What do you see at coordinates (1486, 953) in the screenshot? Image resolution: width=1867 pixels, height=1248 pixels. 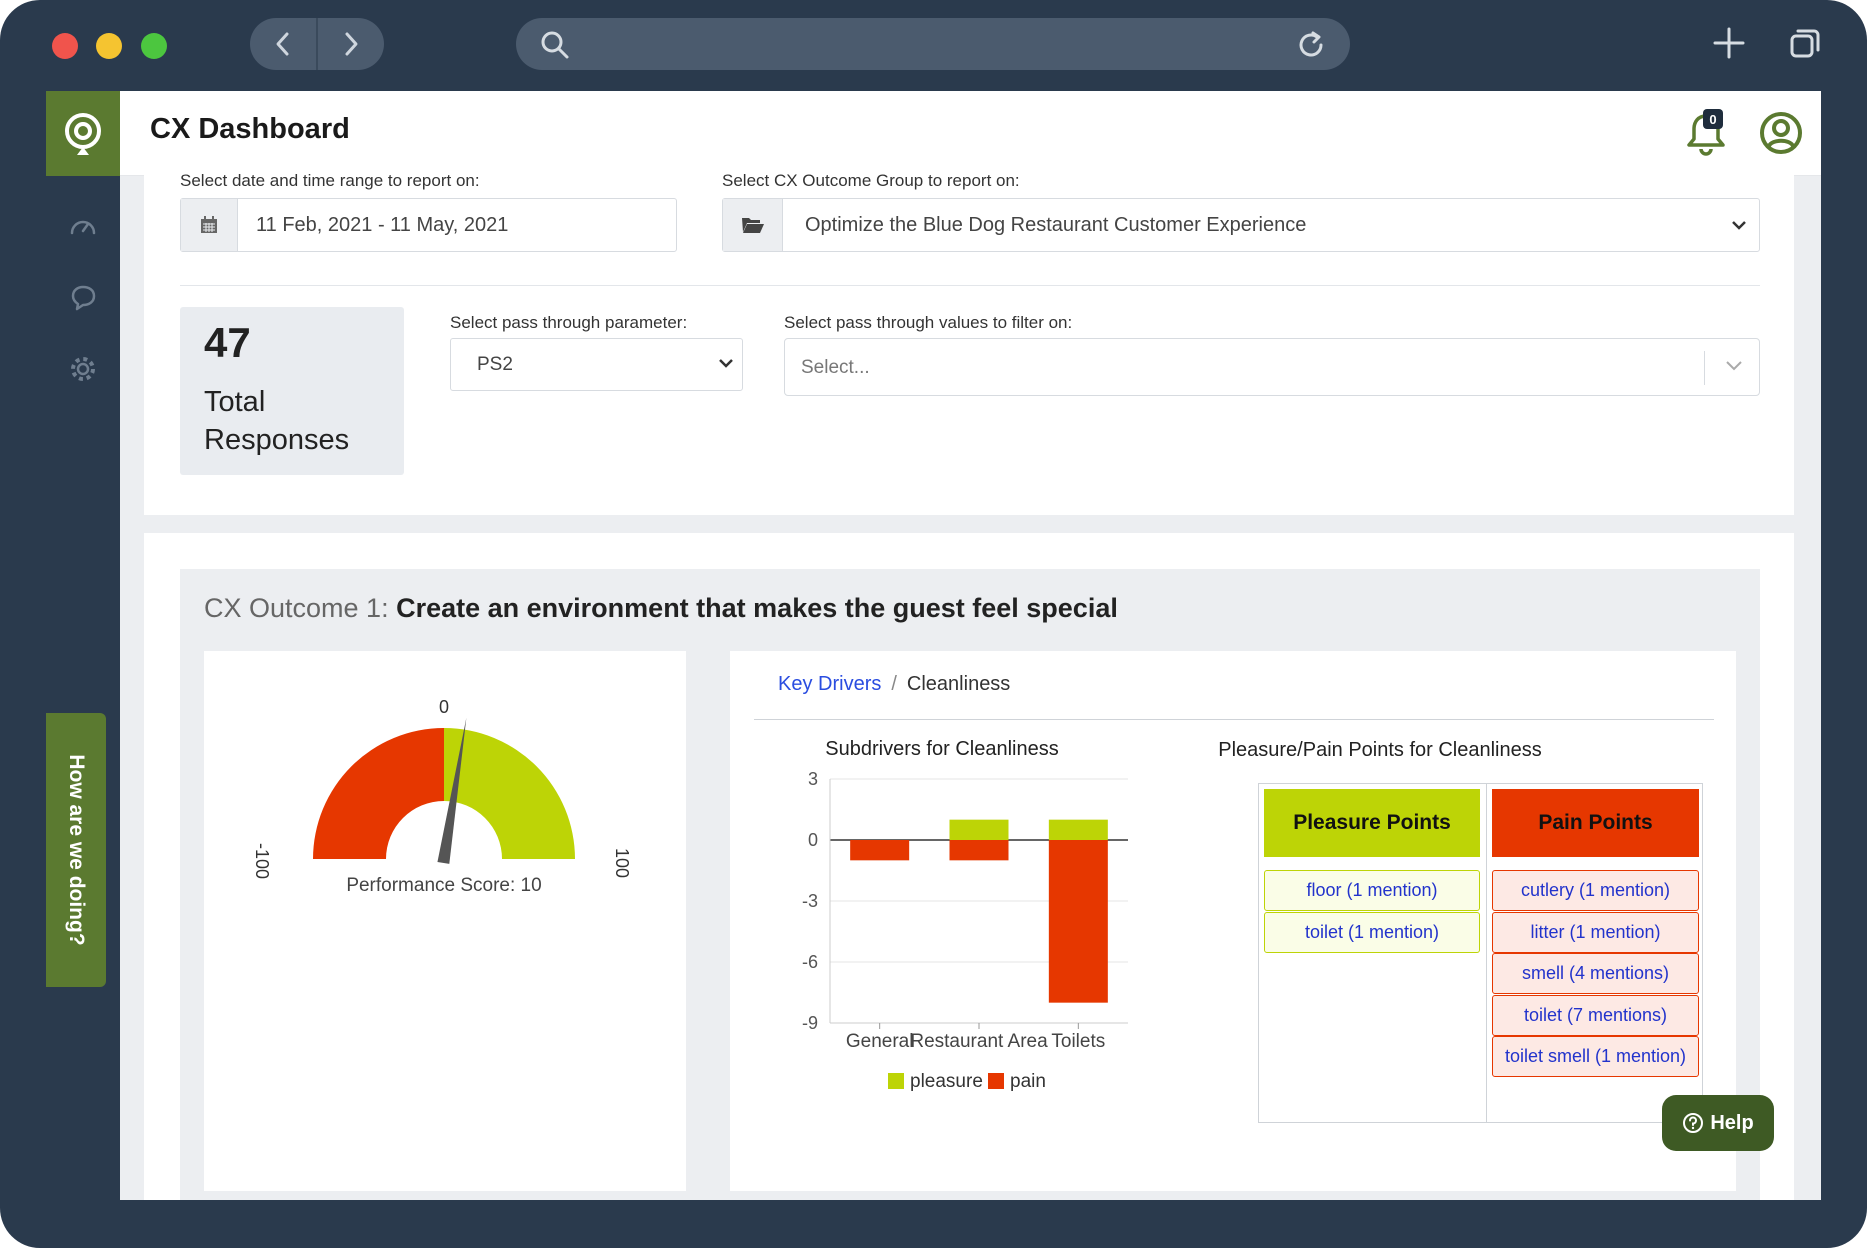 I see `column-divider` at bounding box center [1486, 953].